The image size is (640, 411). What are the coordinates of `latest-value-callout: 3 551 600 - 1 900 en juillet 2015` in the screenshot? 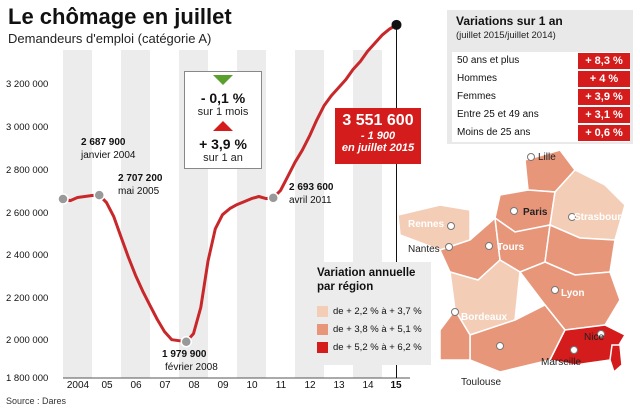 It's located at (378, 136).